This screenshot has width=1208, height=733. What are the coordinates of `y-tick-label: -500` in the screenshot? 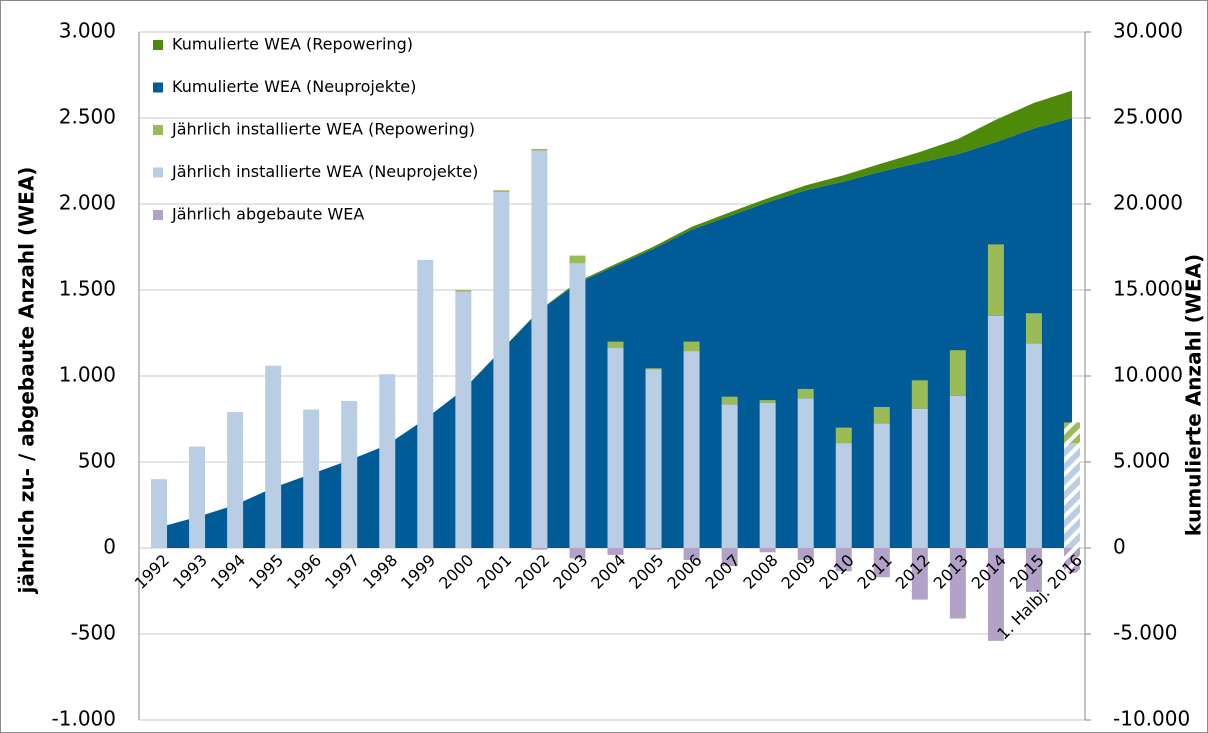 It's located at (93, 633).